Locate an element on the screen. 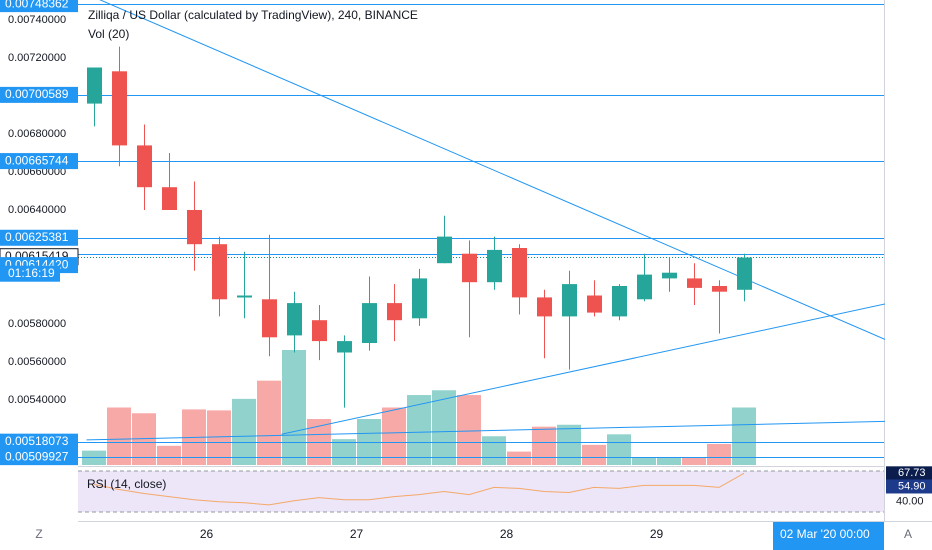  price-label: 0.00509927 is located at coordinates (37, 456).